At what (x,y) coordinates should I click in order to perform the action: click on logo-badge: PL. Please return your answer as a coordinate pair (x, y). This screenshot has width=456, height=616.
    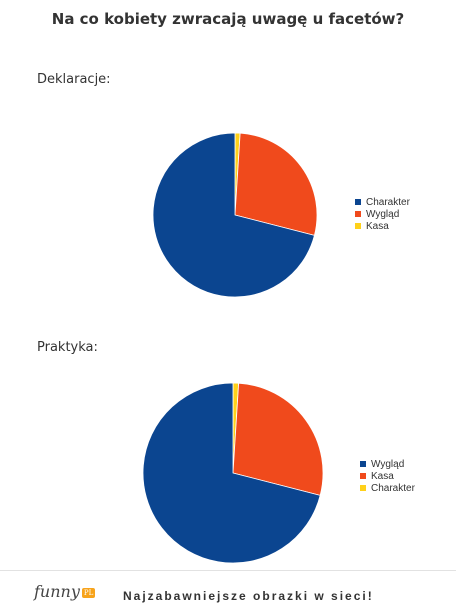
    Looking at the image, I should click on (88, 592).